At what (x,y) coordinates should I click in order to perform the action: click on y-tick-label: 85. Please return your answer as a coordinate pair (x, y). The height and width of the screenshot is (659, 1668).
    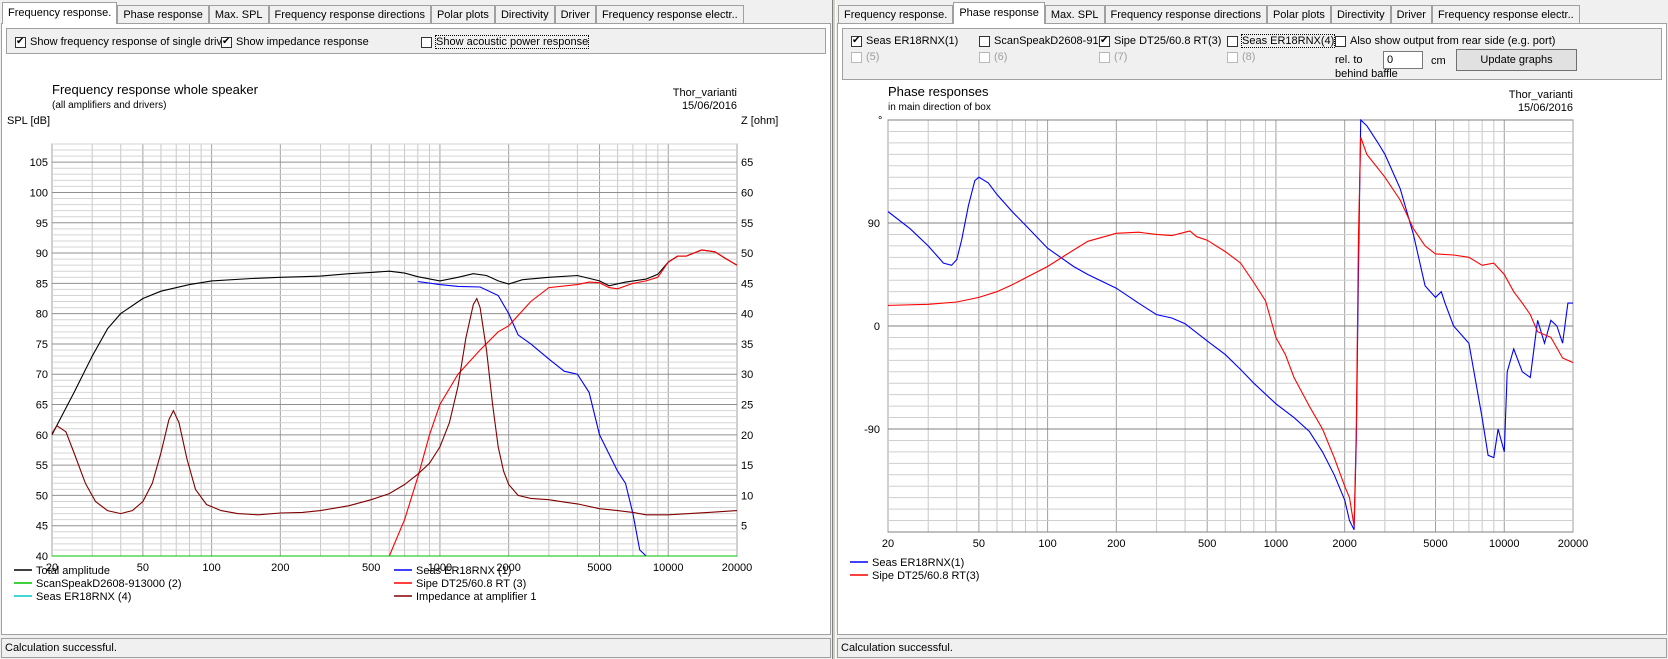
    Looking at the image, I should click on (42, 284).